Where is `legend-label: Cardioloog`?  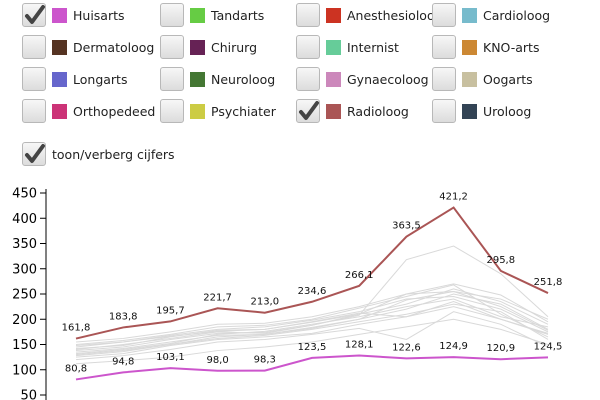
legend-label: Cardioloog is located at coordinates (517, 15).